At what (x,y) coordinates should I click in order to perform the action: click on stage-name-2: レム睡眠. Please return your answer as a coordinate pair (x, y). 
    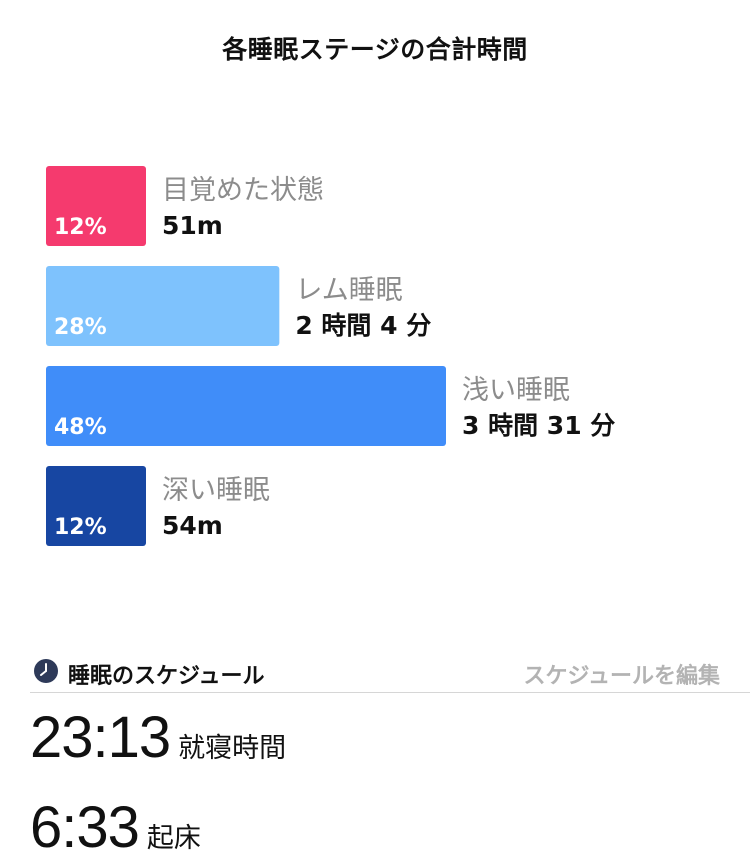
    Looking at the image, I should click on (348, 290).